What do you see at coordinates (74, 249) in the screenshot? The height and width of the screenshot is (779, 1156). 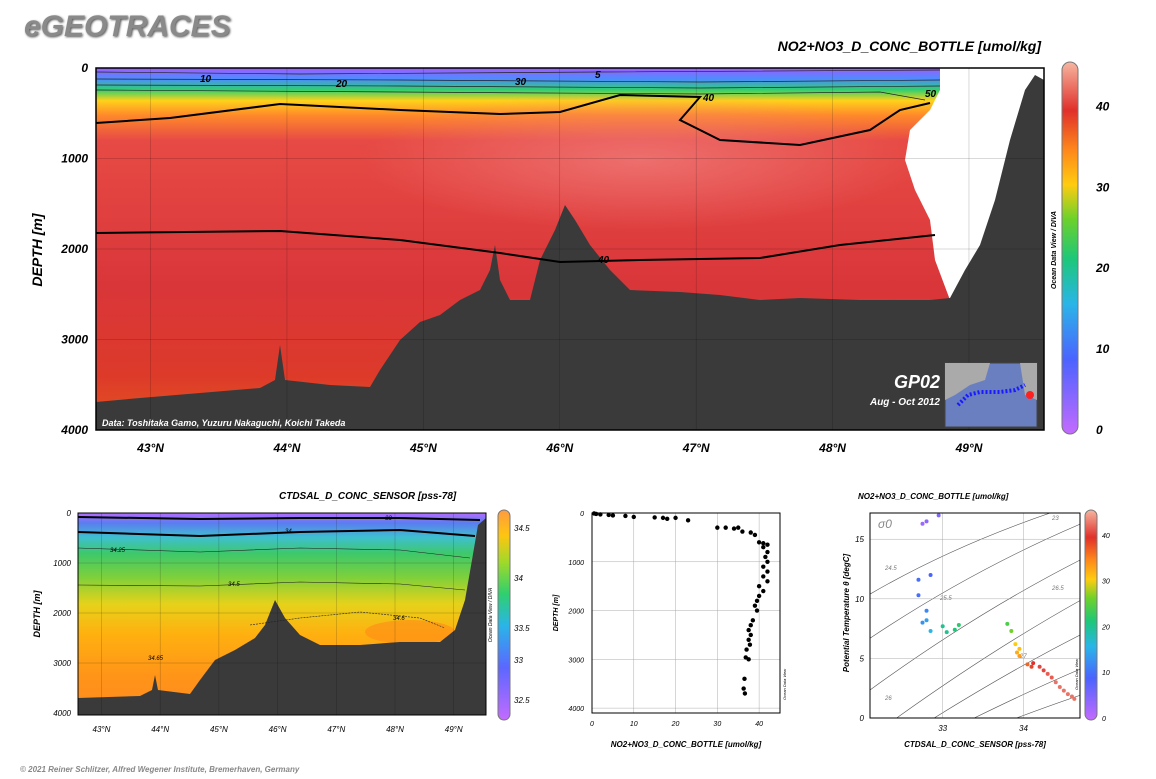 I see `main-y-ticks: 0 1000 2000 3000 4000` at bounding box center [74, 249].